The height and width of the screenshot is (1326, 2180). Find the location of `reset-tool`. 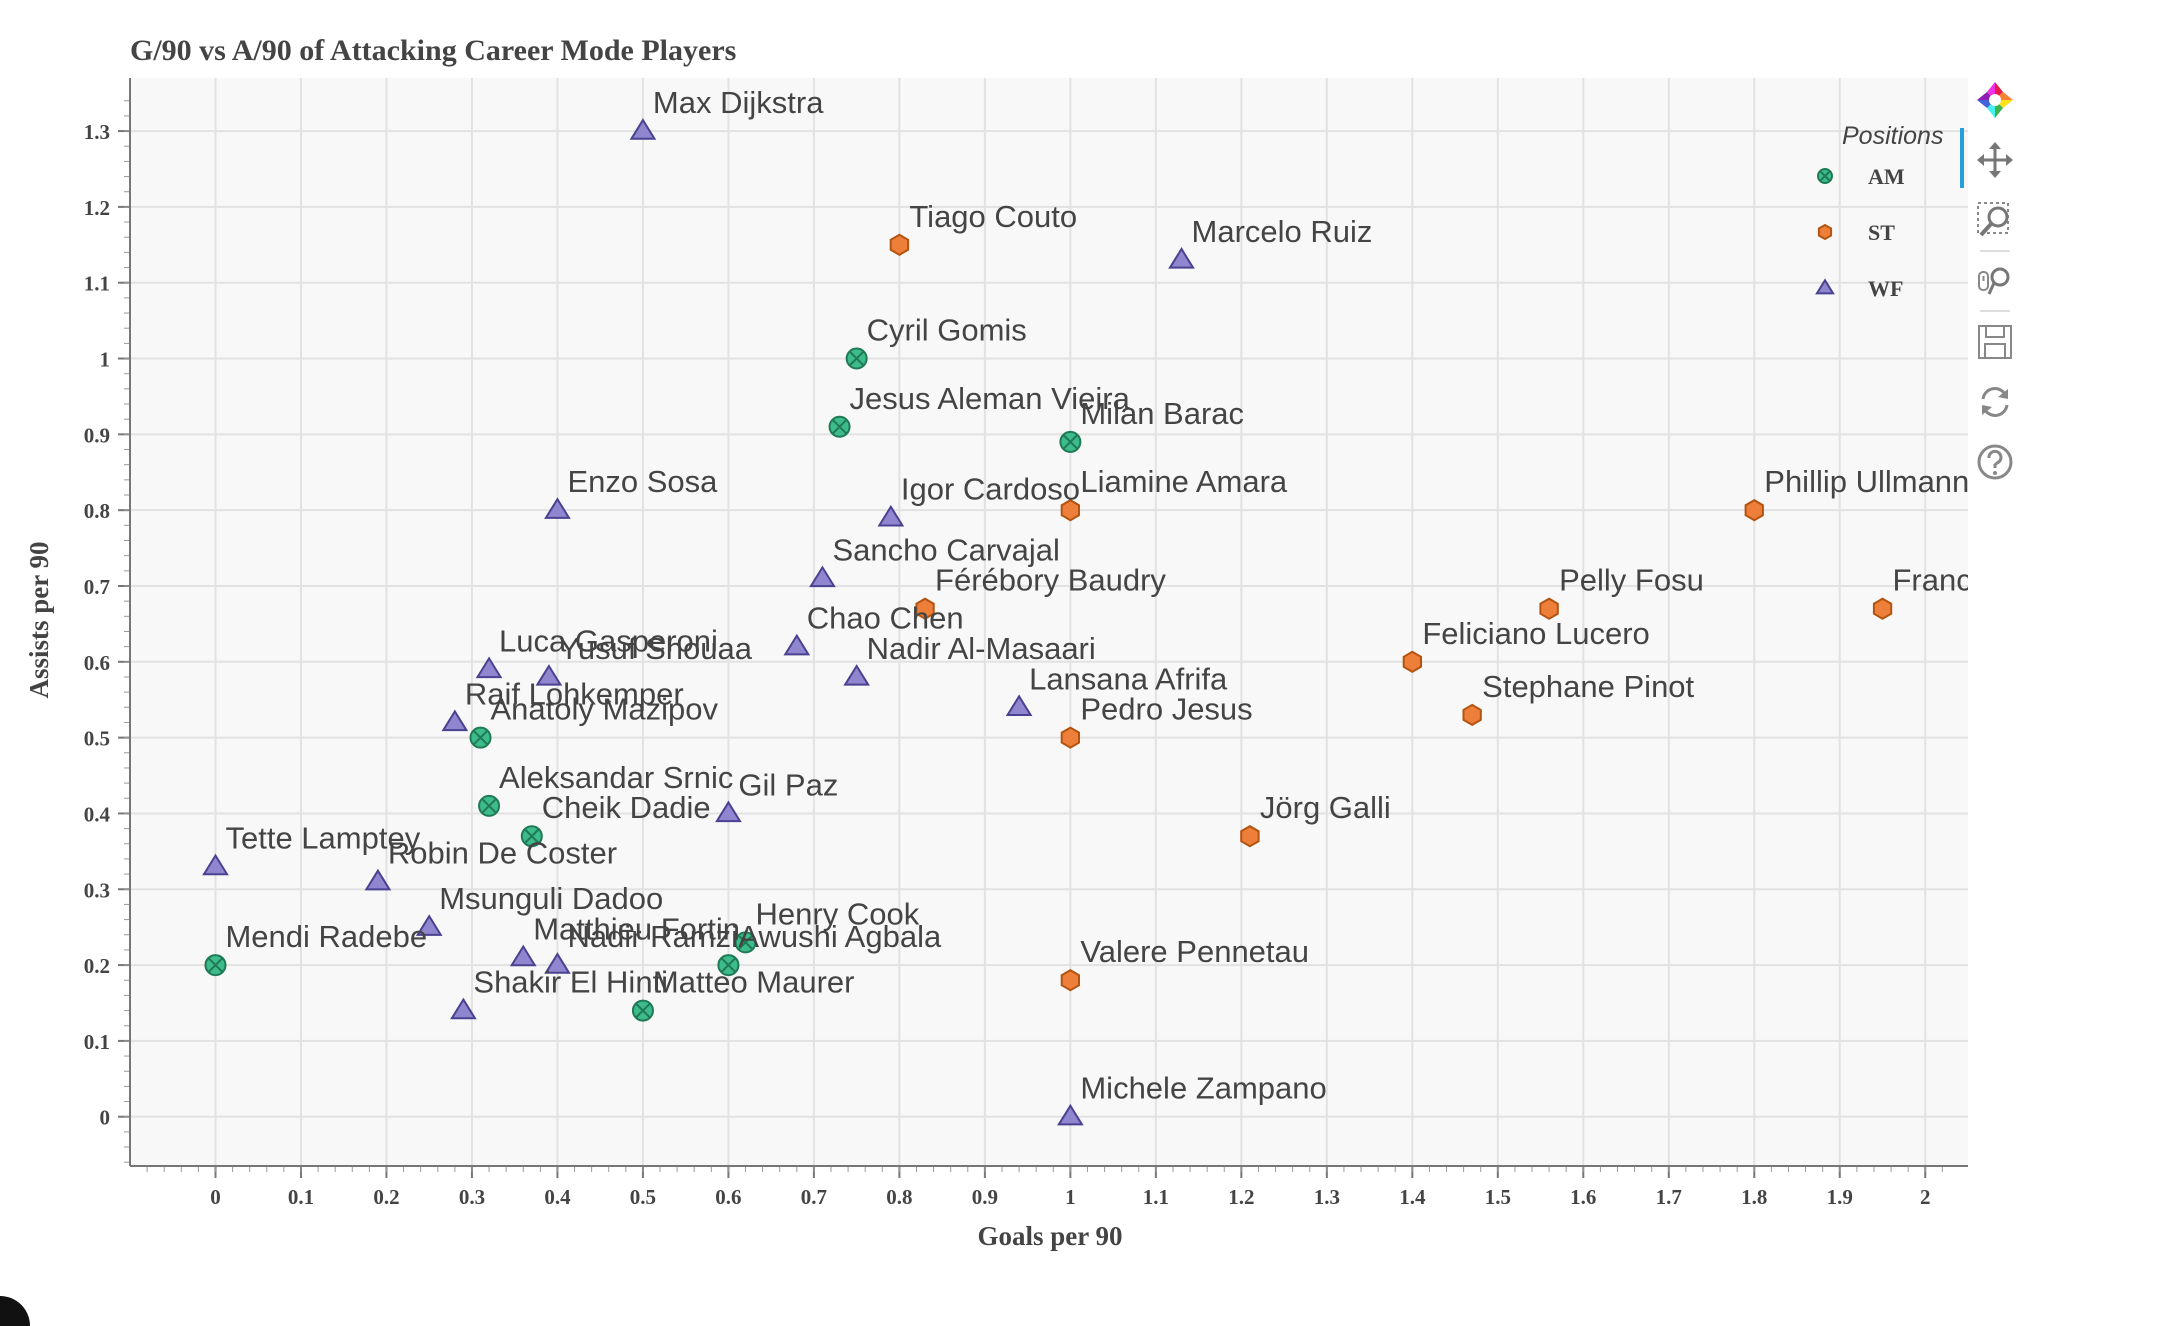

reset-tool is located at coordinates (1995, 402).